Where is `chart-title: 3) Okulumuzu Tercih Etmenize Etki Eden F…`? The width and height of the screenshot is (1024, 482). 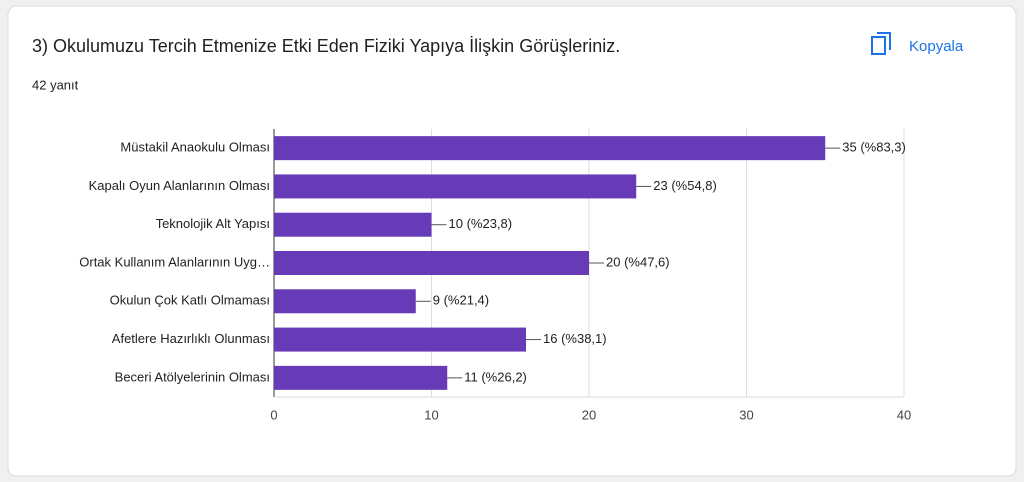 chart-title: 3) Okulumuzu Tercih Etmenize Etki Eden F… is located at coordinates (326, 46).